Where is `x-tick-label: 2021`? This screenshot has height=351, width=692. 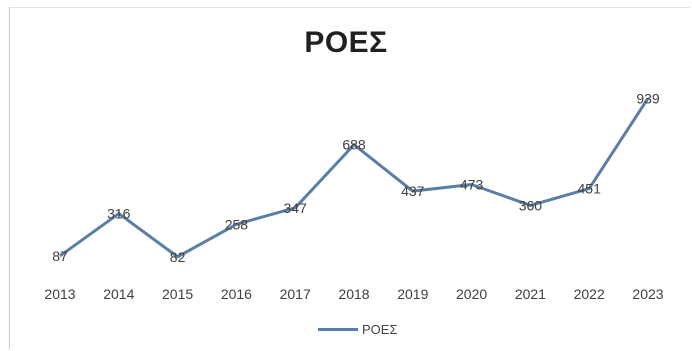 x-tick-label: 2021 is located at coordinates (530, 294).